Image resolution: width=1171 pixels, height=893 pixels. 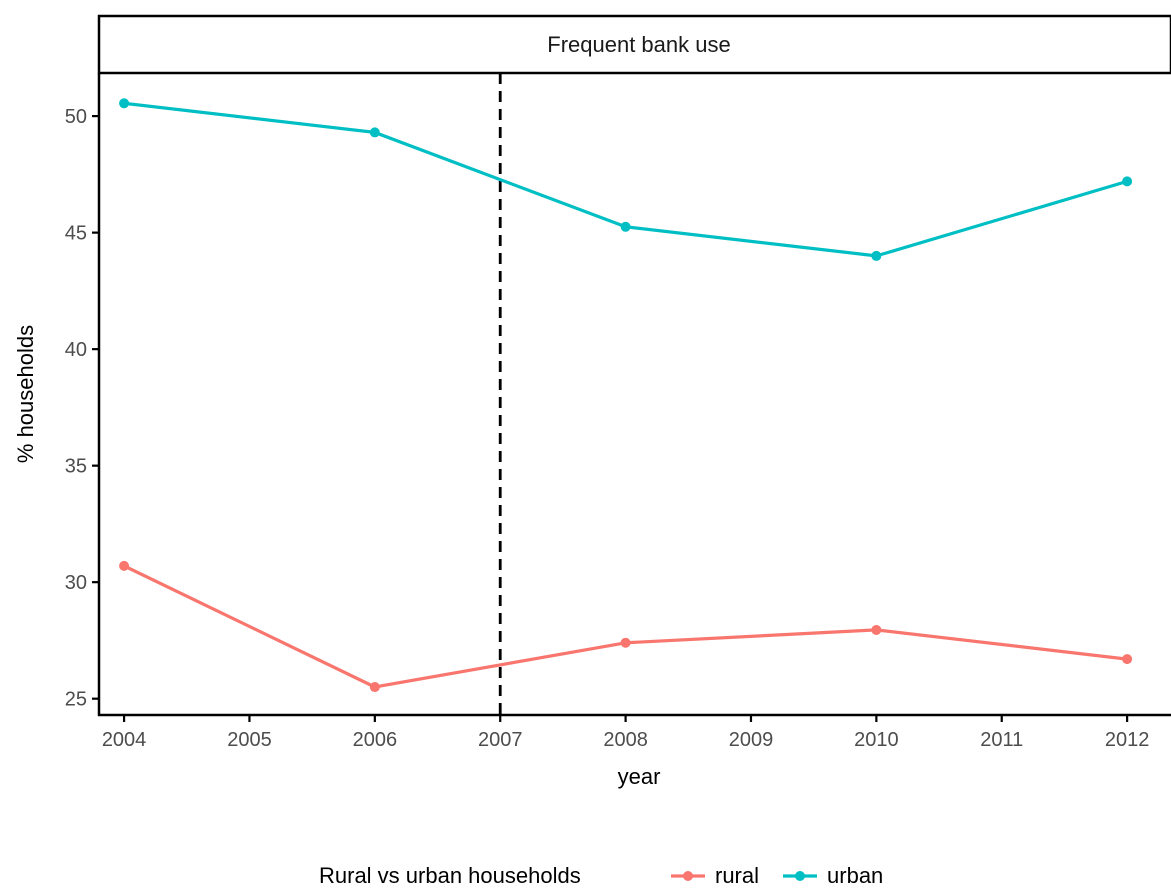 What do you see at coordinates (625, 626) in the screenshot?
I see `series-line-rural` at bounding box center [625, 626].